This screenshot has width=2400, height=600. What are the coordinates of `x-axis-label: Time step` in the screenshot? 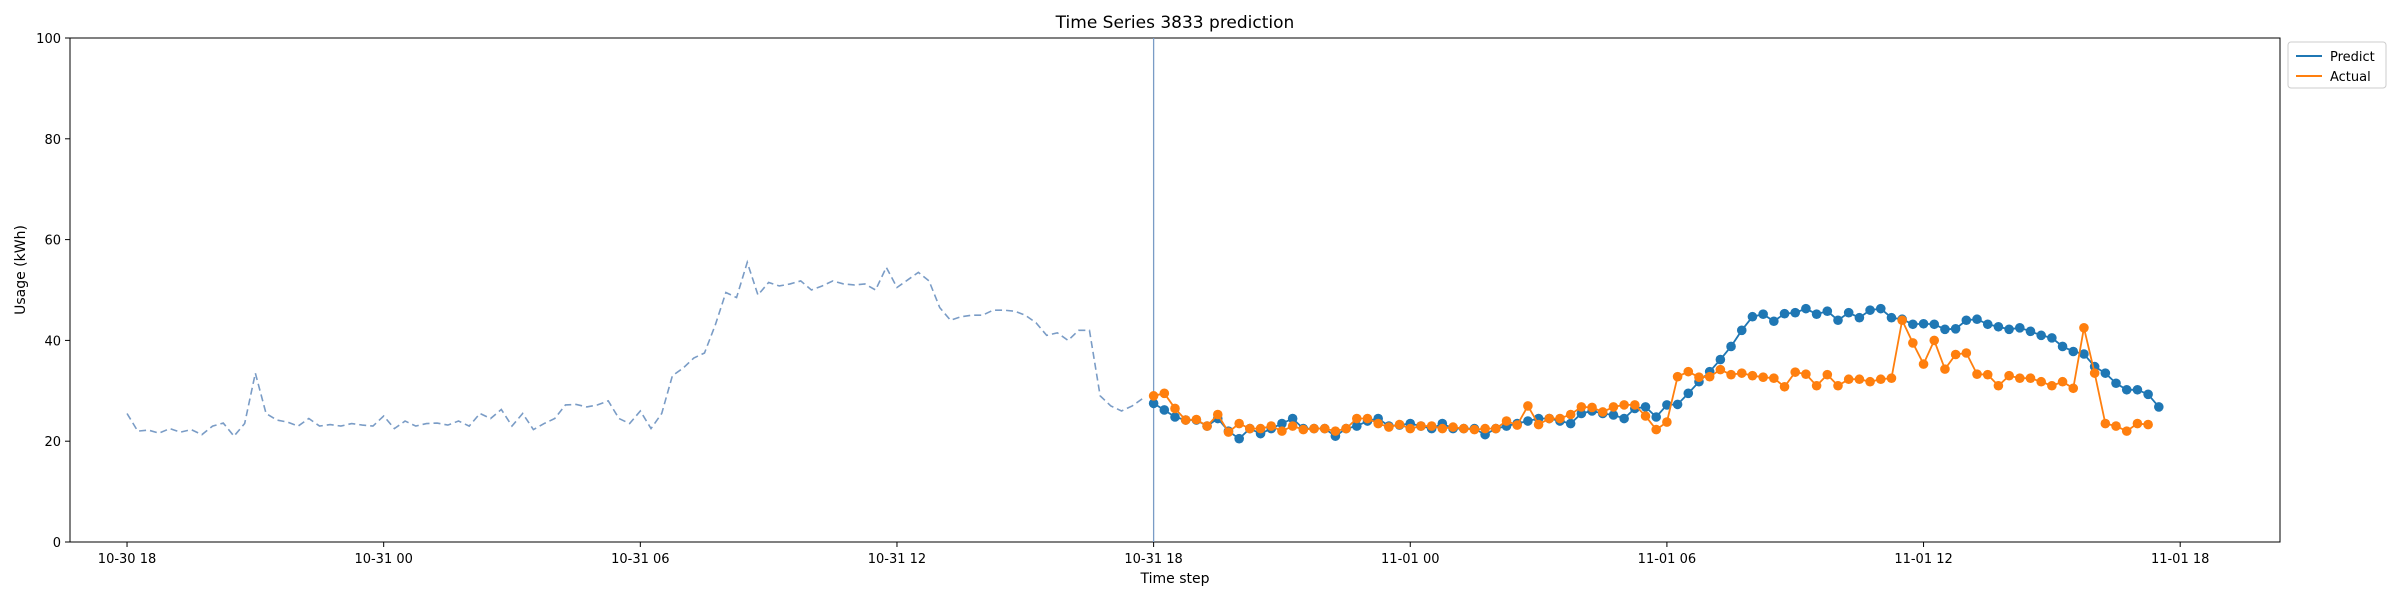 It's located at (1175, 579).